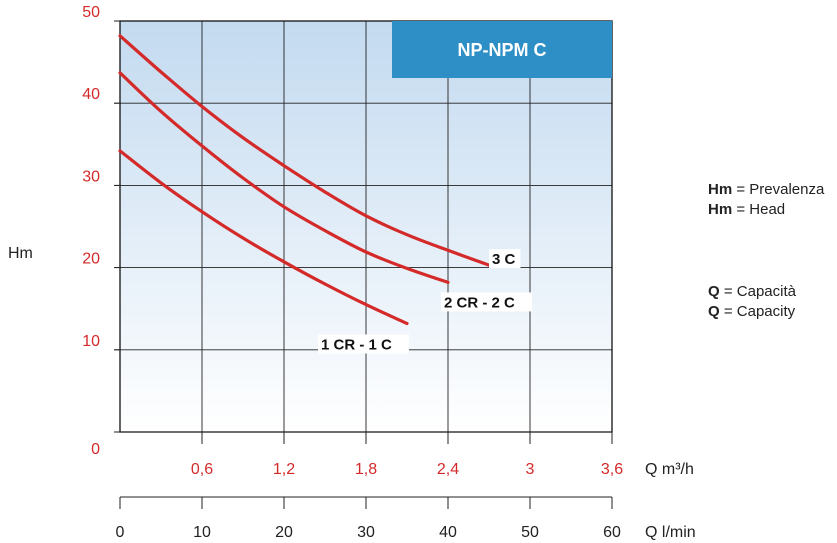 This screenshot has width=837, height=543. I want to click on x-tick-label-lmin: 40, so click(448, 532).